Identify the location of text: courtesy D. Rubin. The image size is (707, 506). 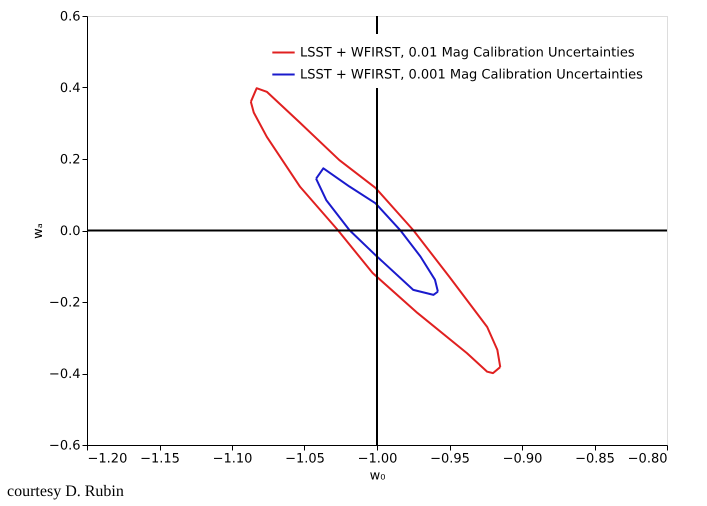
(65, 491).